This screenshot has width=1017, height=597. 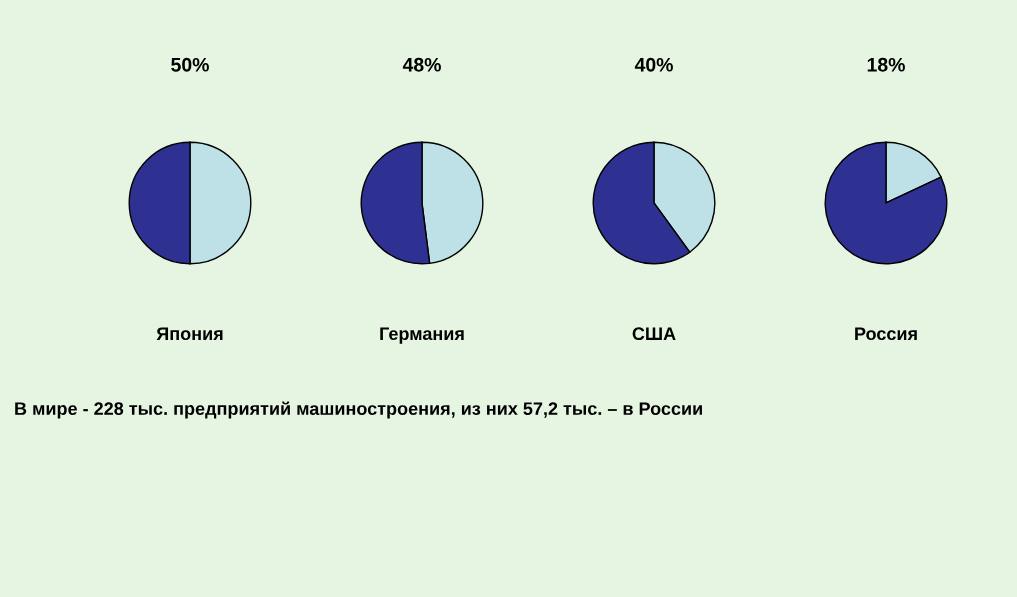 I want to click on text: Япония, so click(x=189, y=334).